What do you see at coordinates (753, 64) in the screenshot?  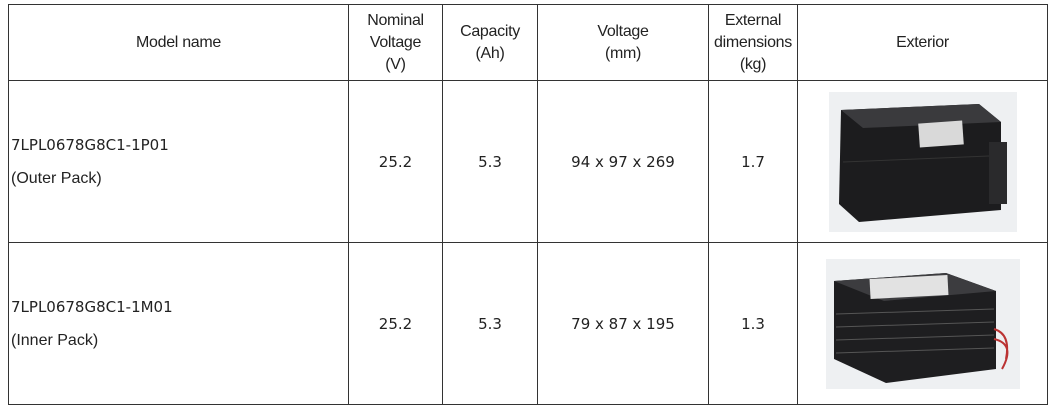 I see `header-text: (kg)` at bounding box center [753, 64].